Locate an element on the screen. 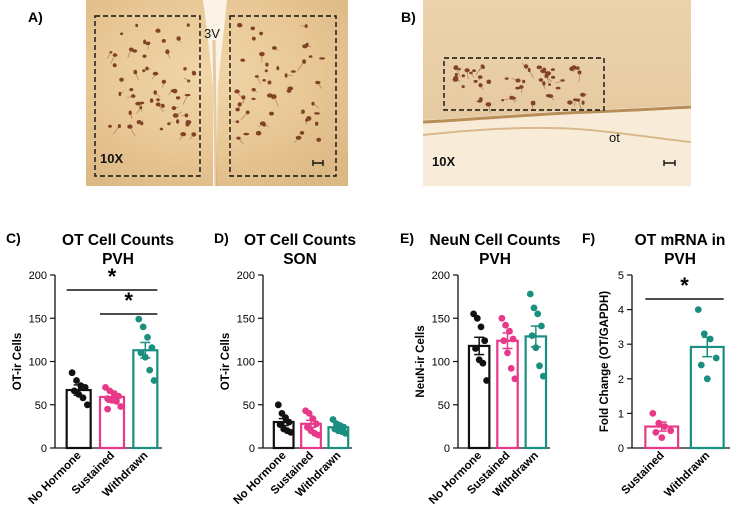  panel-label-c: C) is located at coordinates (13, 238).